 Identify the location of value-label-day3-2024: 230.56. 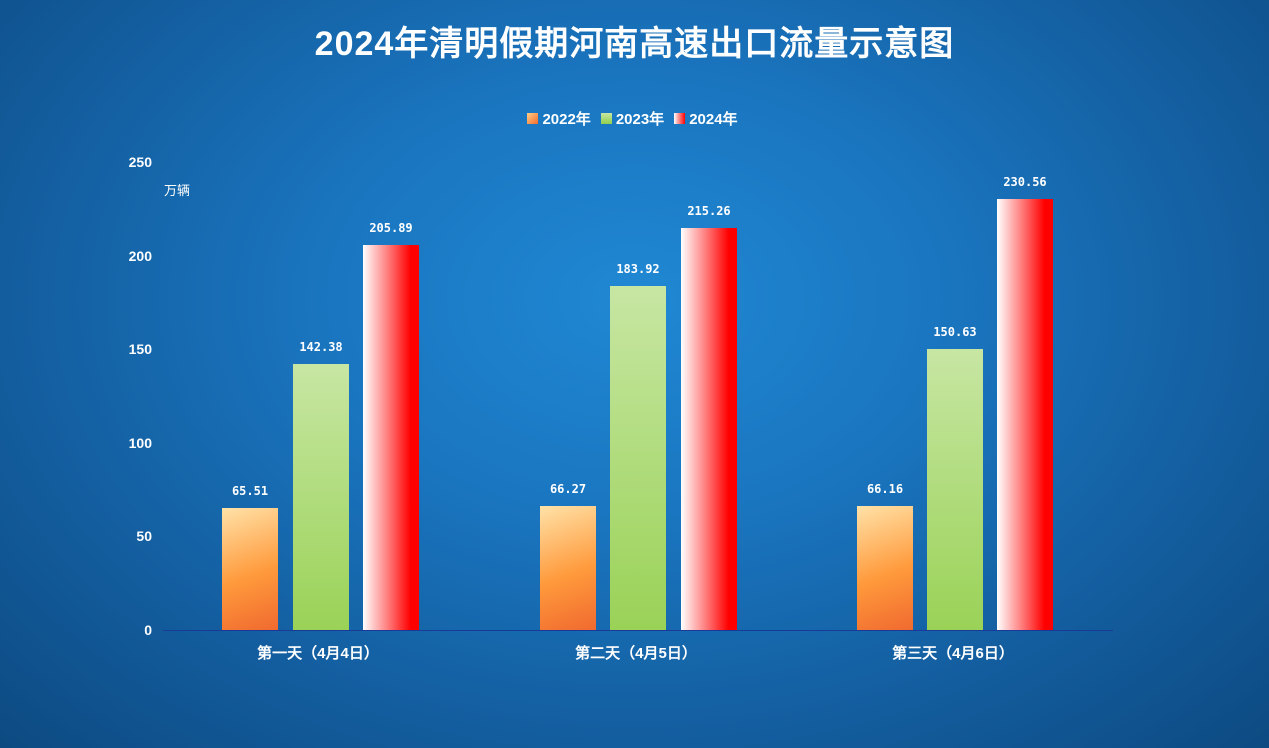
(1025, 182).